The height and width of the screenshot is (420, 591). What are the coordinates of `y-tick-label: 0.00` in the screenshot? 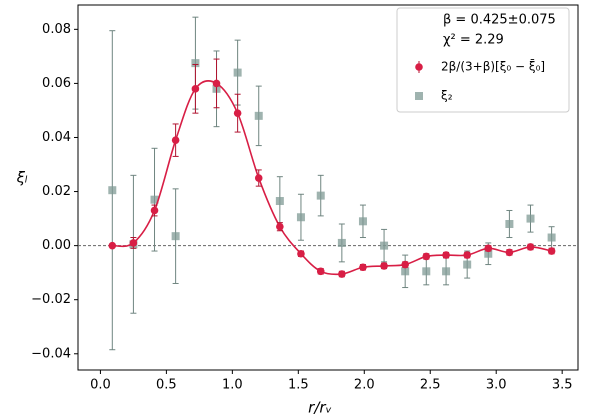 It's located at (56, 245).